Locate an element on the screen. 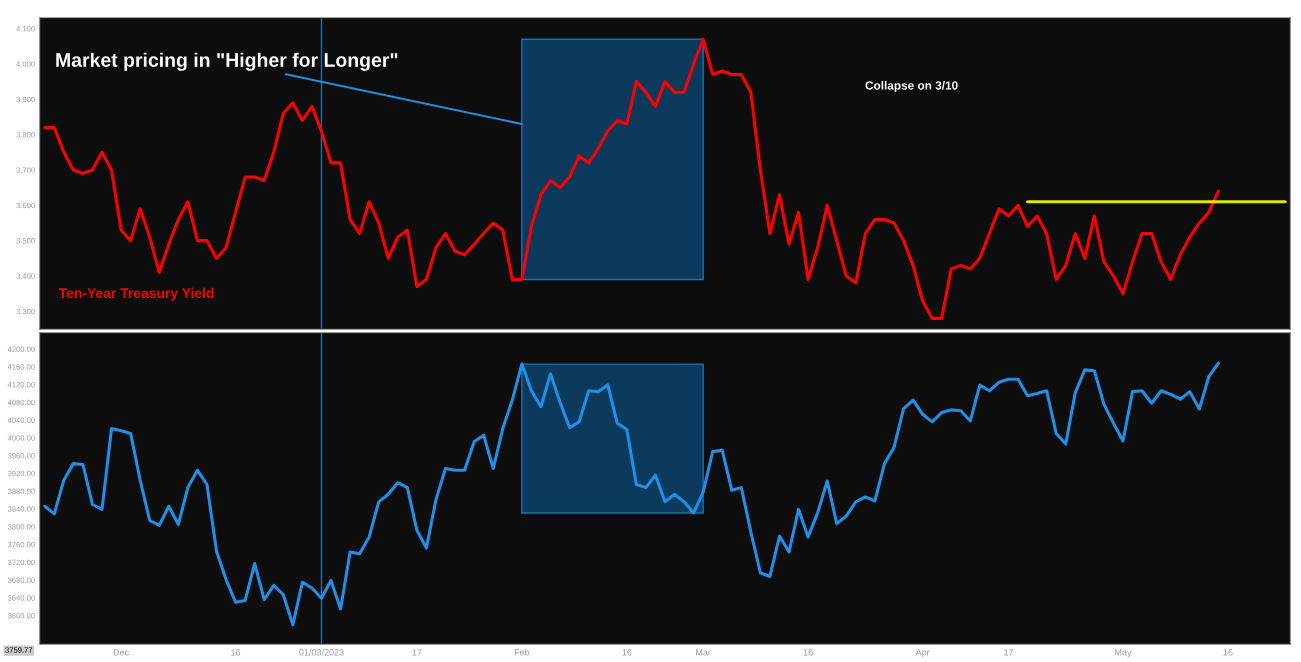 The width and height of the screenshot is (1301, 662). x-tick-label: Mar is located at coordinates (703, 652).